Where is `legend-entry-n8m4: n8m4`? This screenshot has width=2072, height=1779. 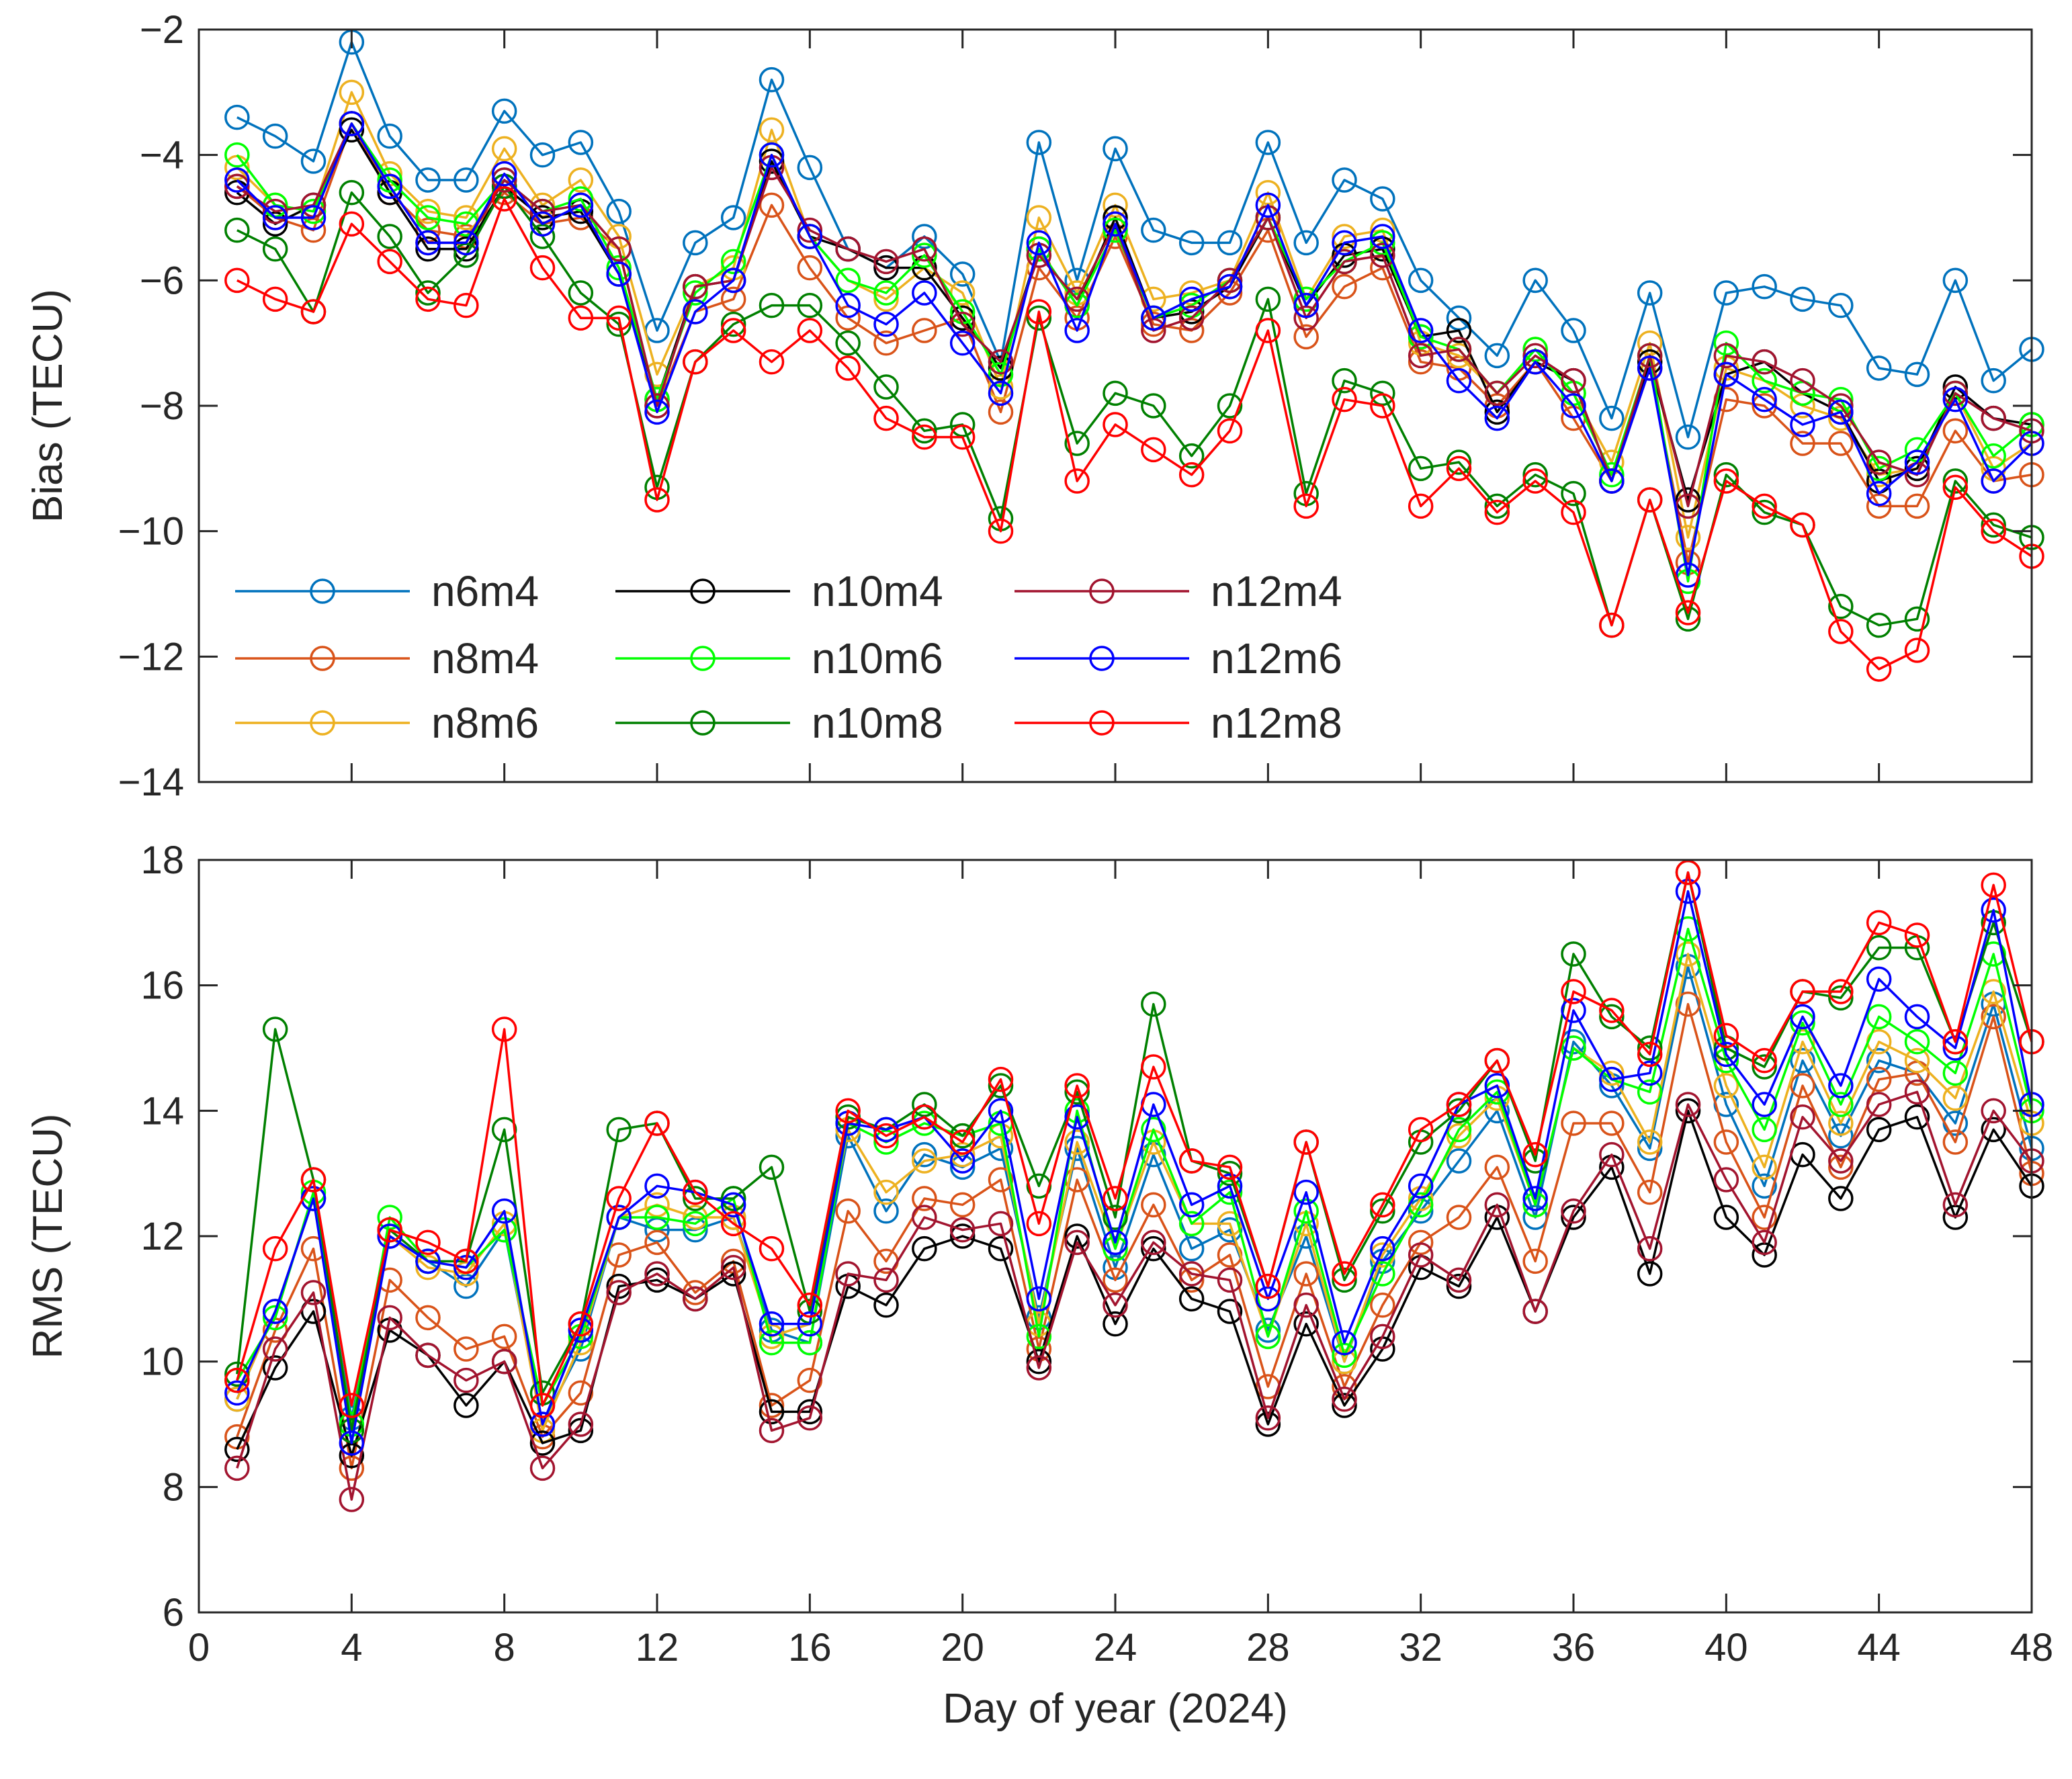 legend-entry-n8m4: n8m4 is located at coordinates (387, 659).